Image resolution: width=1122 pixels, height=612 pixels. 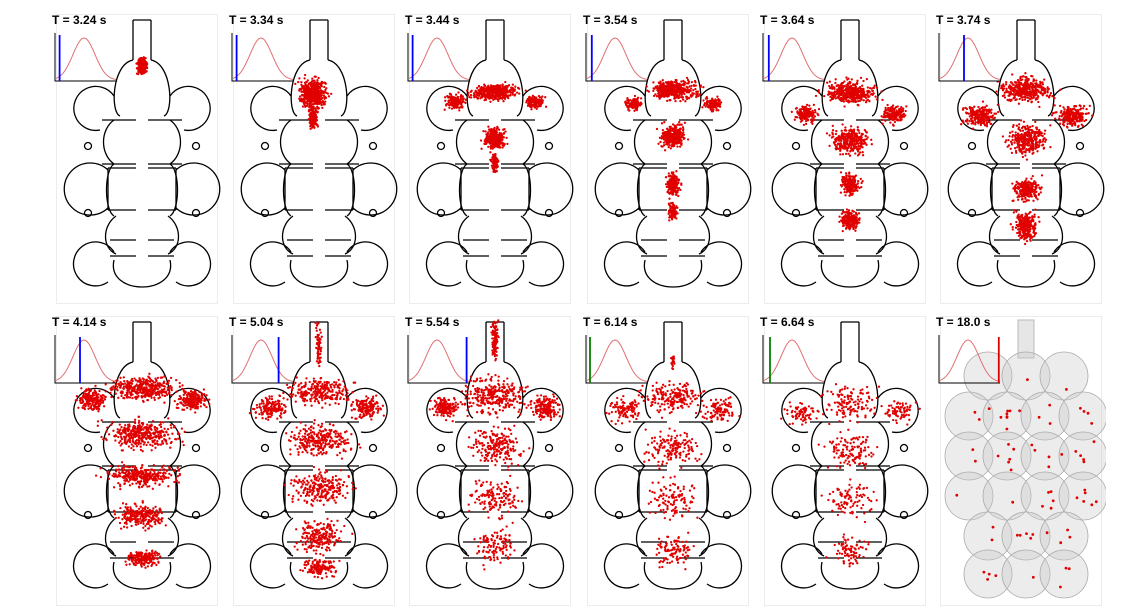 What do you see at coordinates (963, 322) in the screenshot?
I see `time-label: T = 18.0 s` at bounding box center [963, 322].